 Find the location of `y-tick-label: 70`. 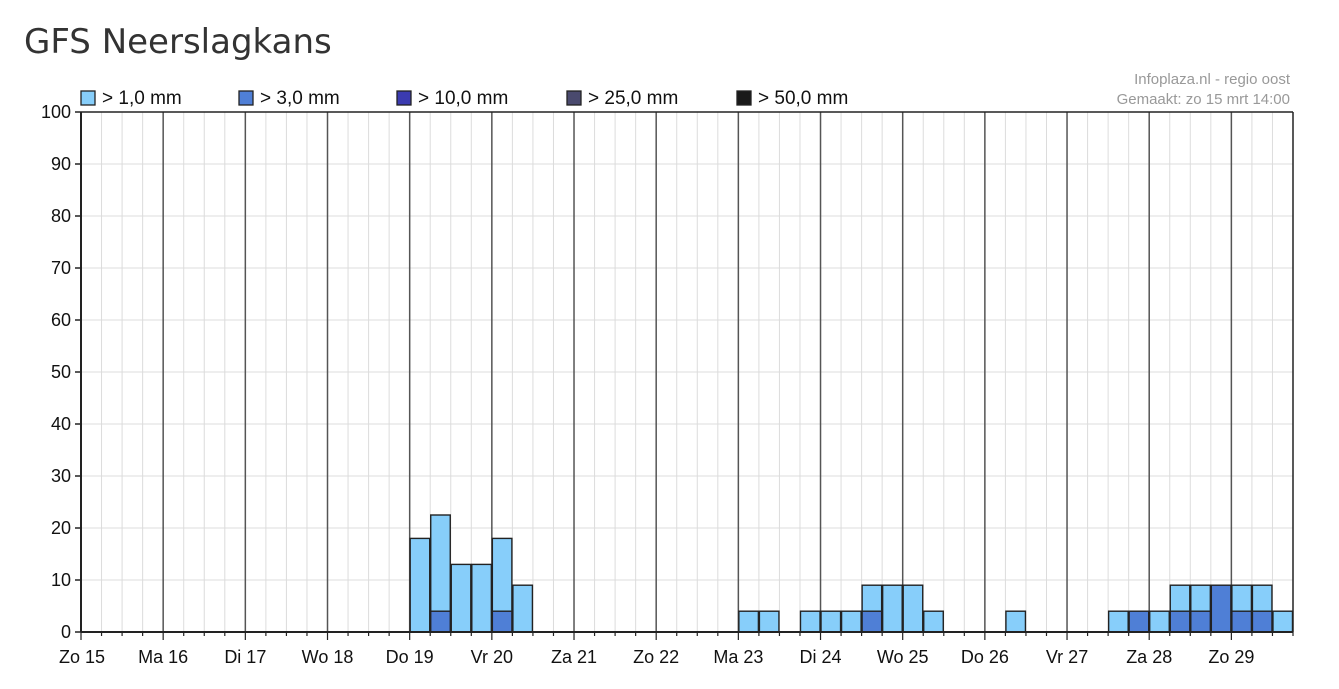

y-tick-label: 70 is located at coordinates (61, 268).